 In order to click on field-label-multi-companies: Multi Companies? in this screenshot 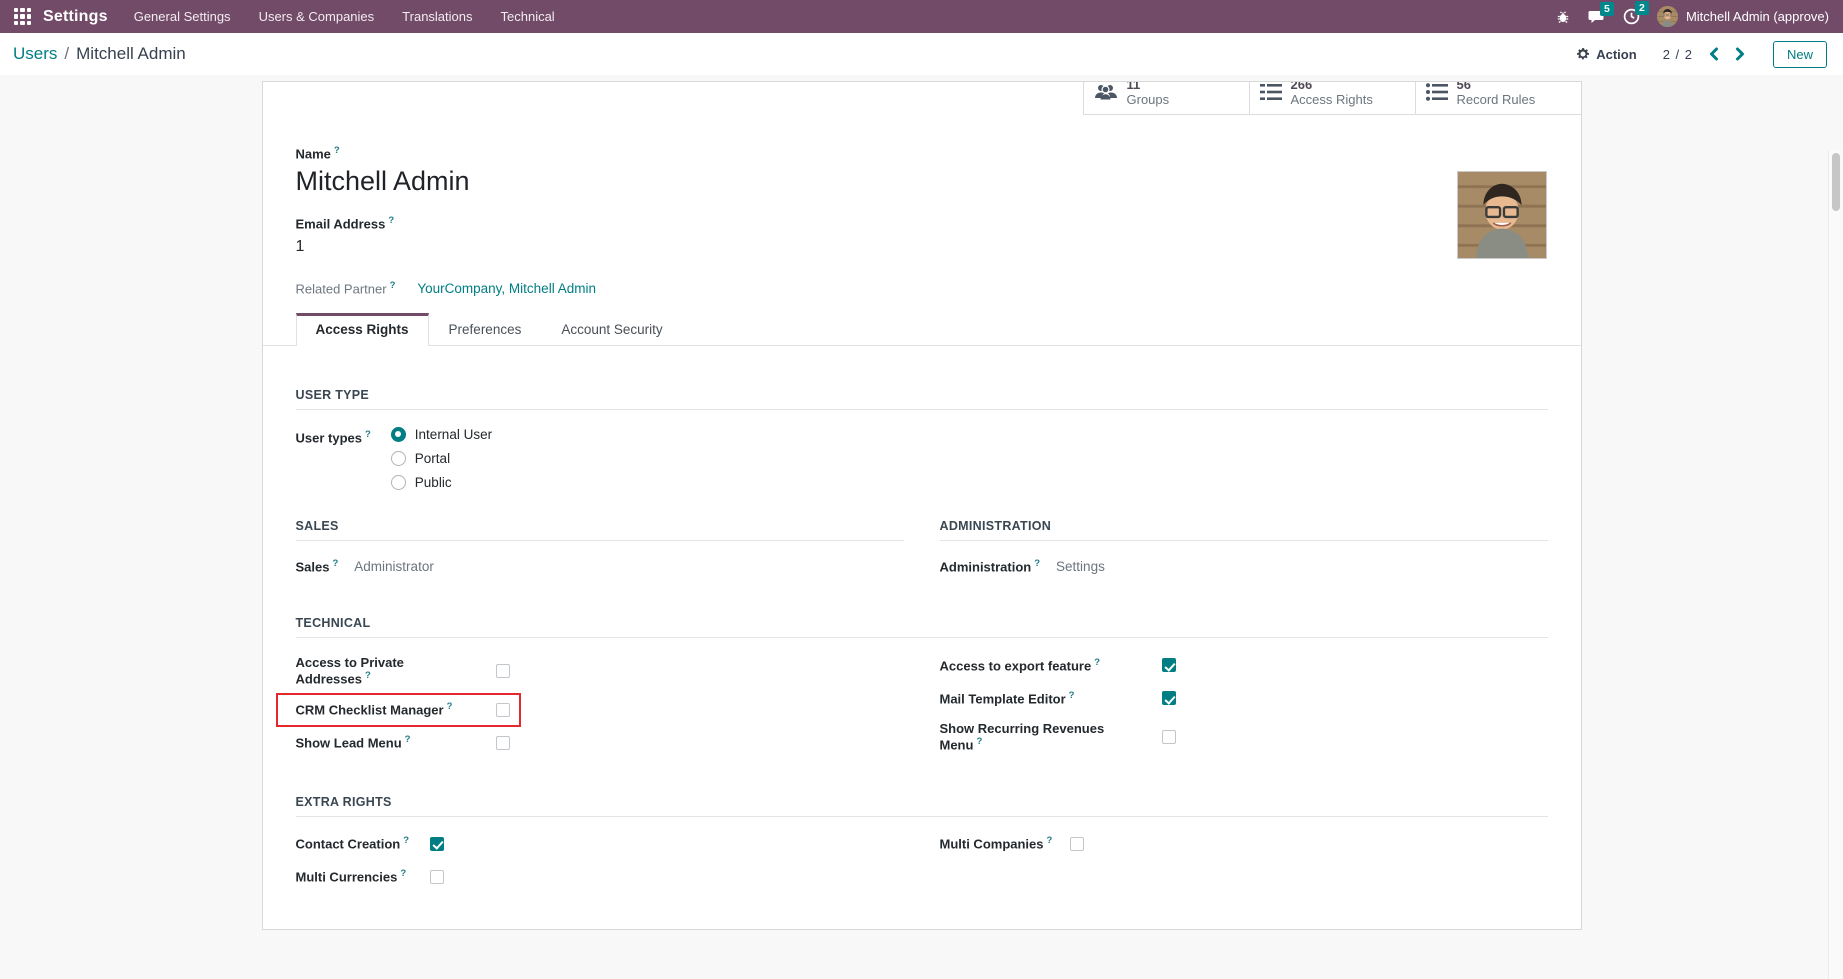, I will do `click(996, 843)`.